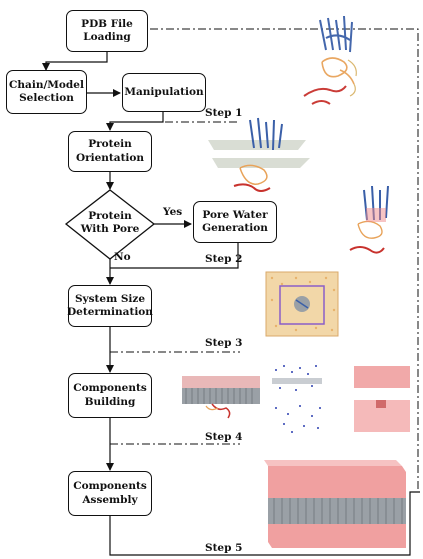  I want to click on step5-label: Step 5, so click(224, 548).